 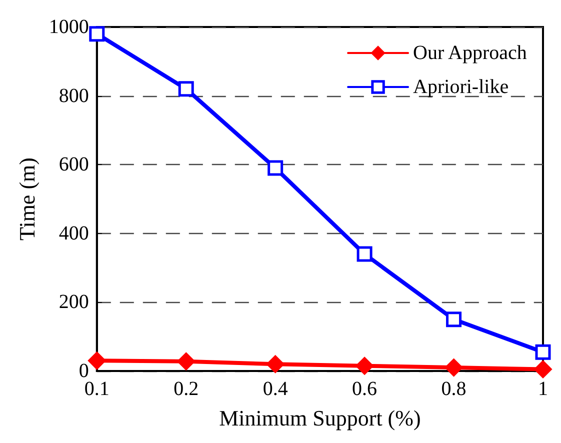 What do you see at coordinates (275, 389) in the screenshot?
I see `x-tick-label: 0.4` at bounding box center [275, 389].